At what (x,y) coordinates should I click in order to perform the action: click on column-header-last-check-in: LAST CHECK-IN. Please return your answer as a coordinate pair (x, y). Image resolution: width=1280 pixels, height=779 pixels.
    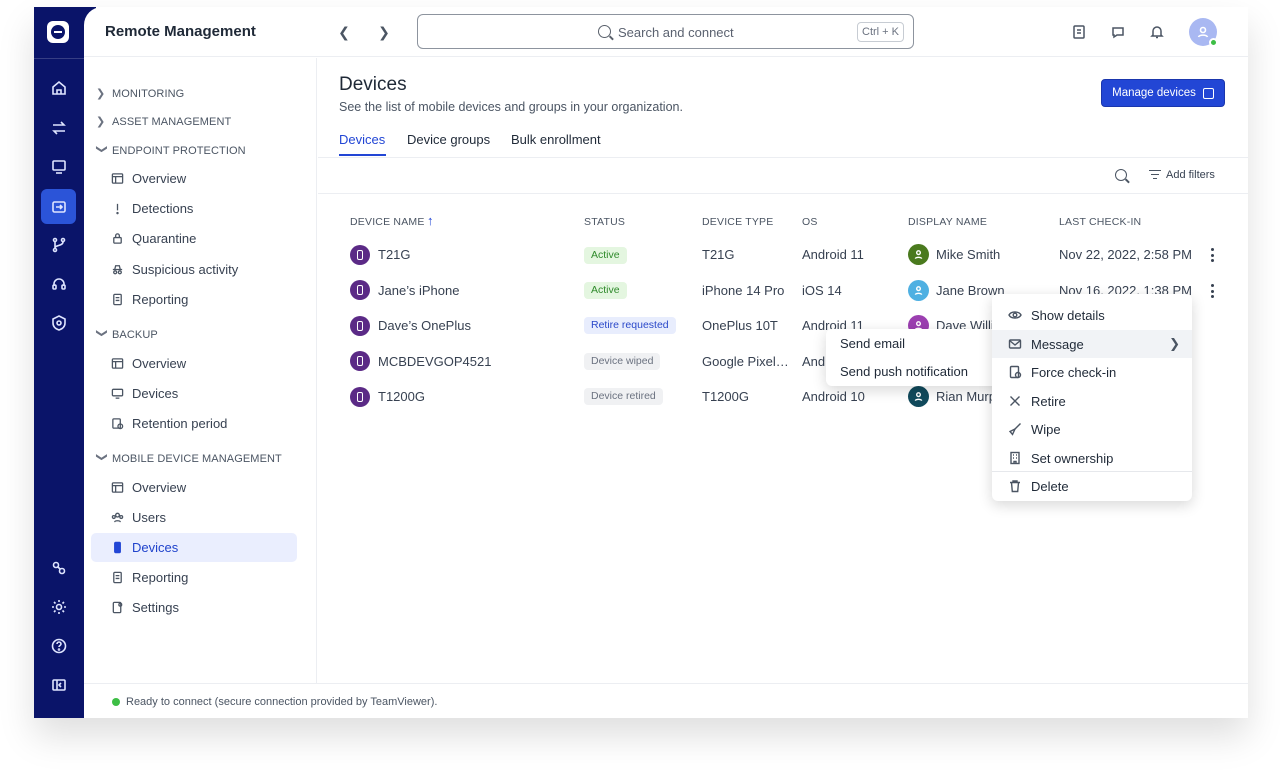
    Looking at the image, I should click on (1100, 222).